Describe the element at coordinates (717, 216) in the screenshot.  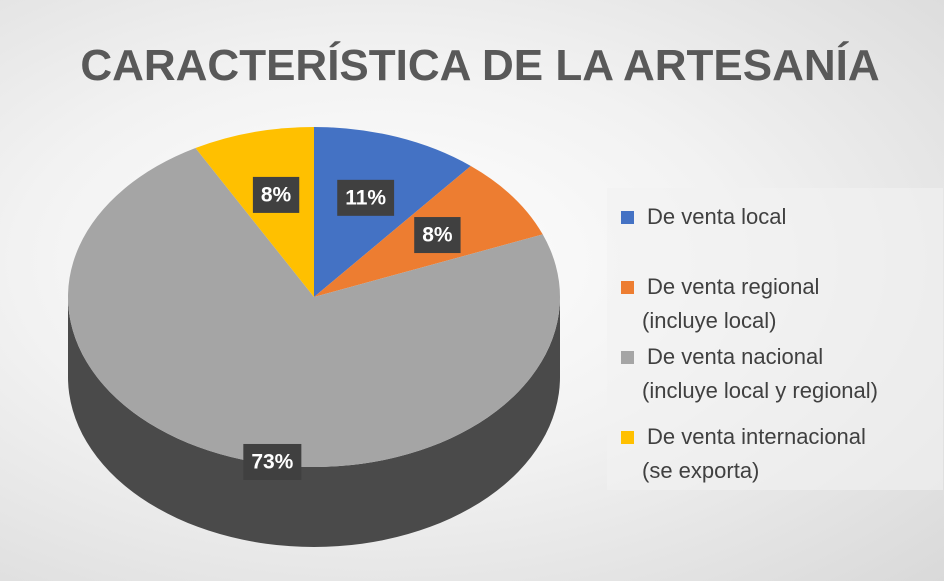
I see `legend-label: De venta local` at that location.